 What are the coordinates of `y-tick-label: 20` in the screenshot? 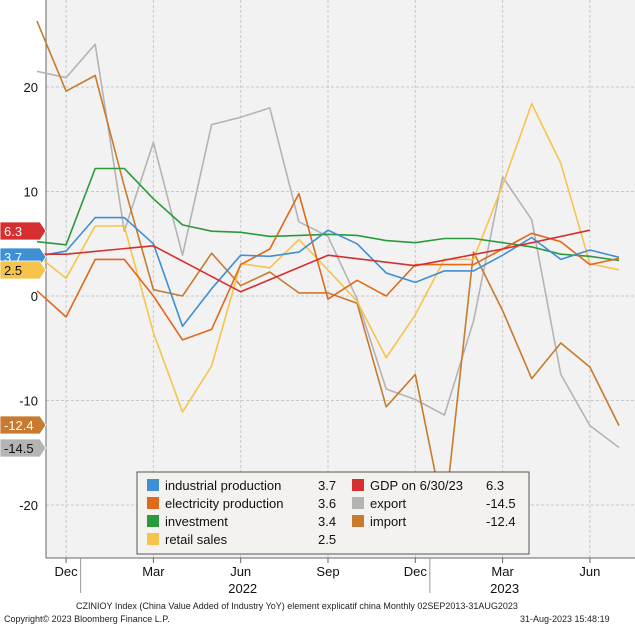 It's located at (31, 87).